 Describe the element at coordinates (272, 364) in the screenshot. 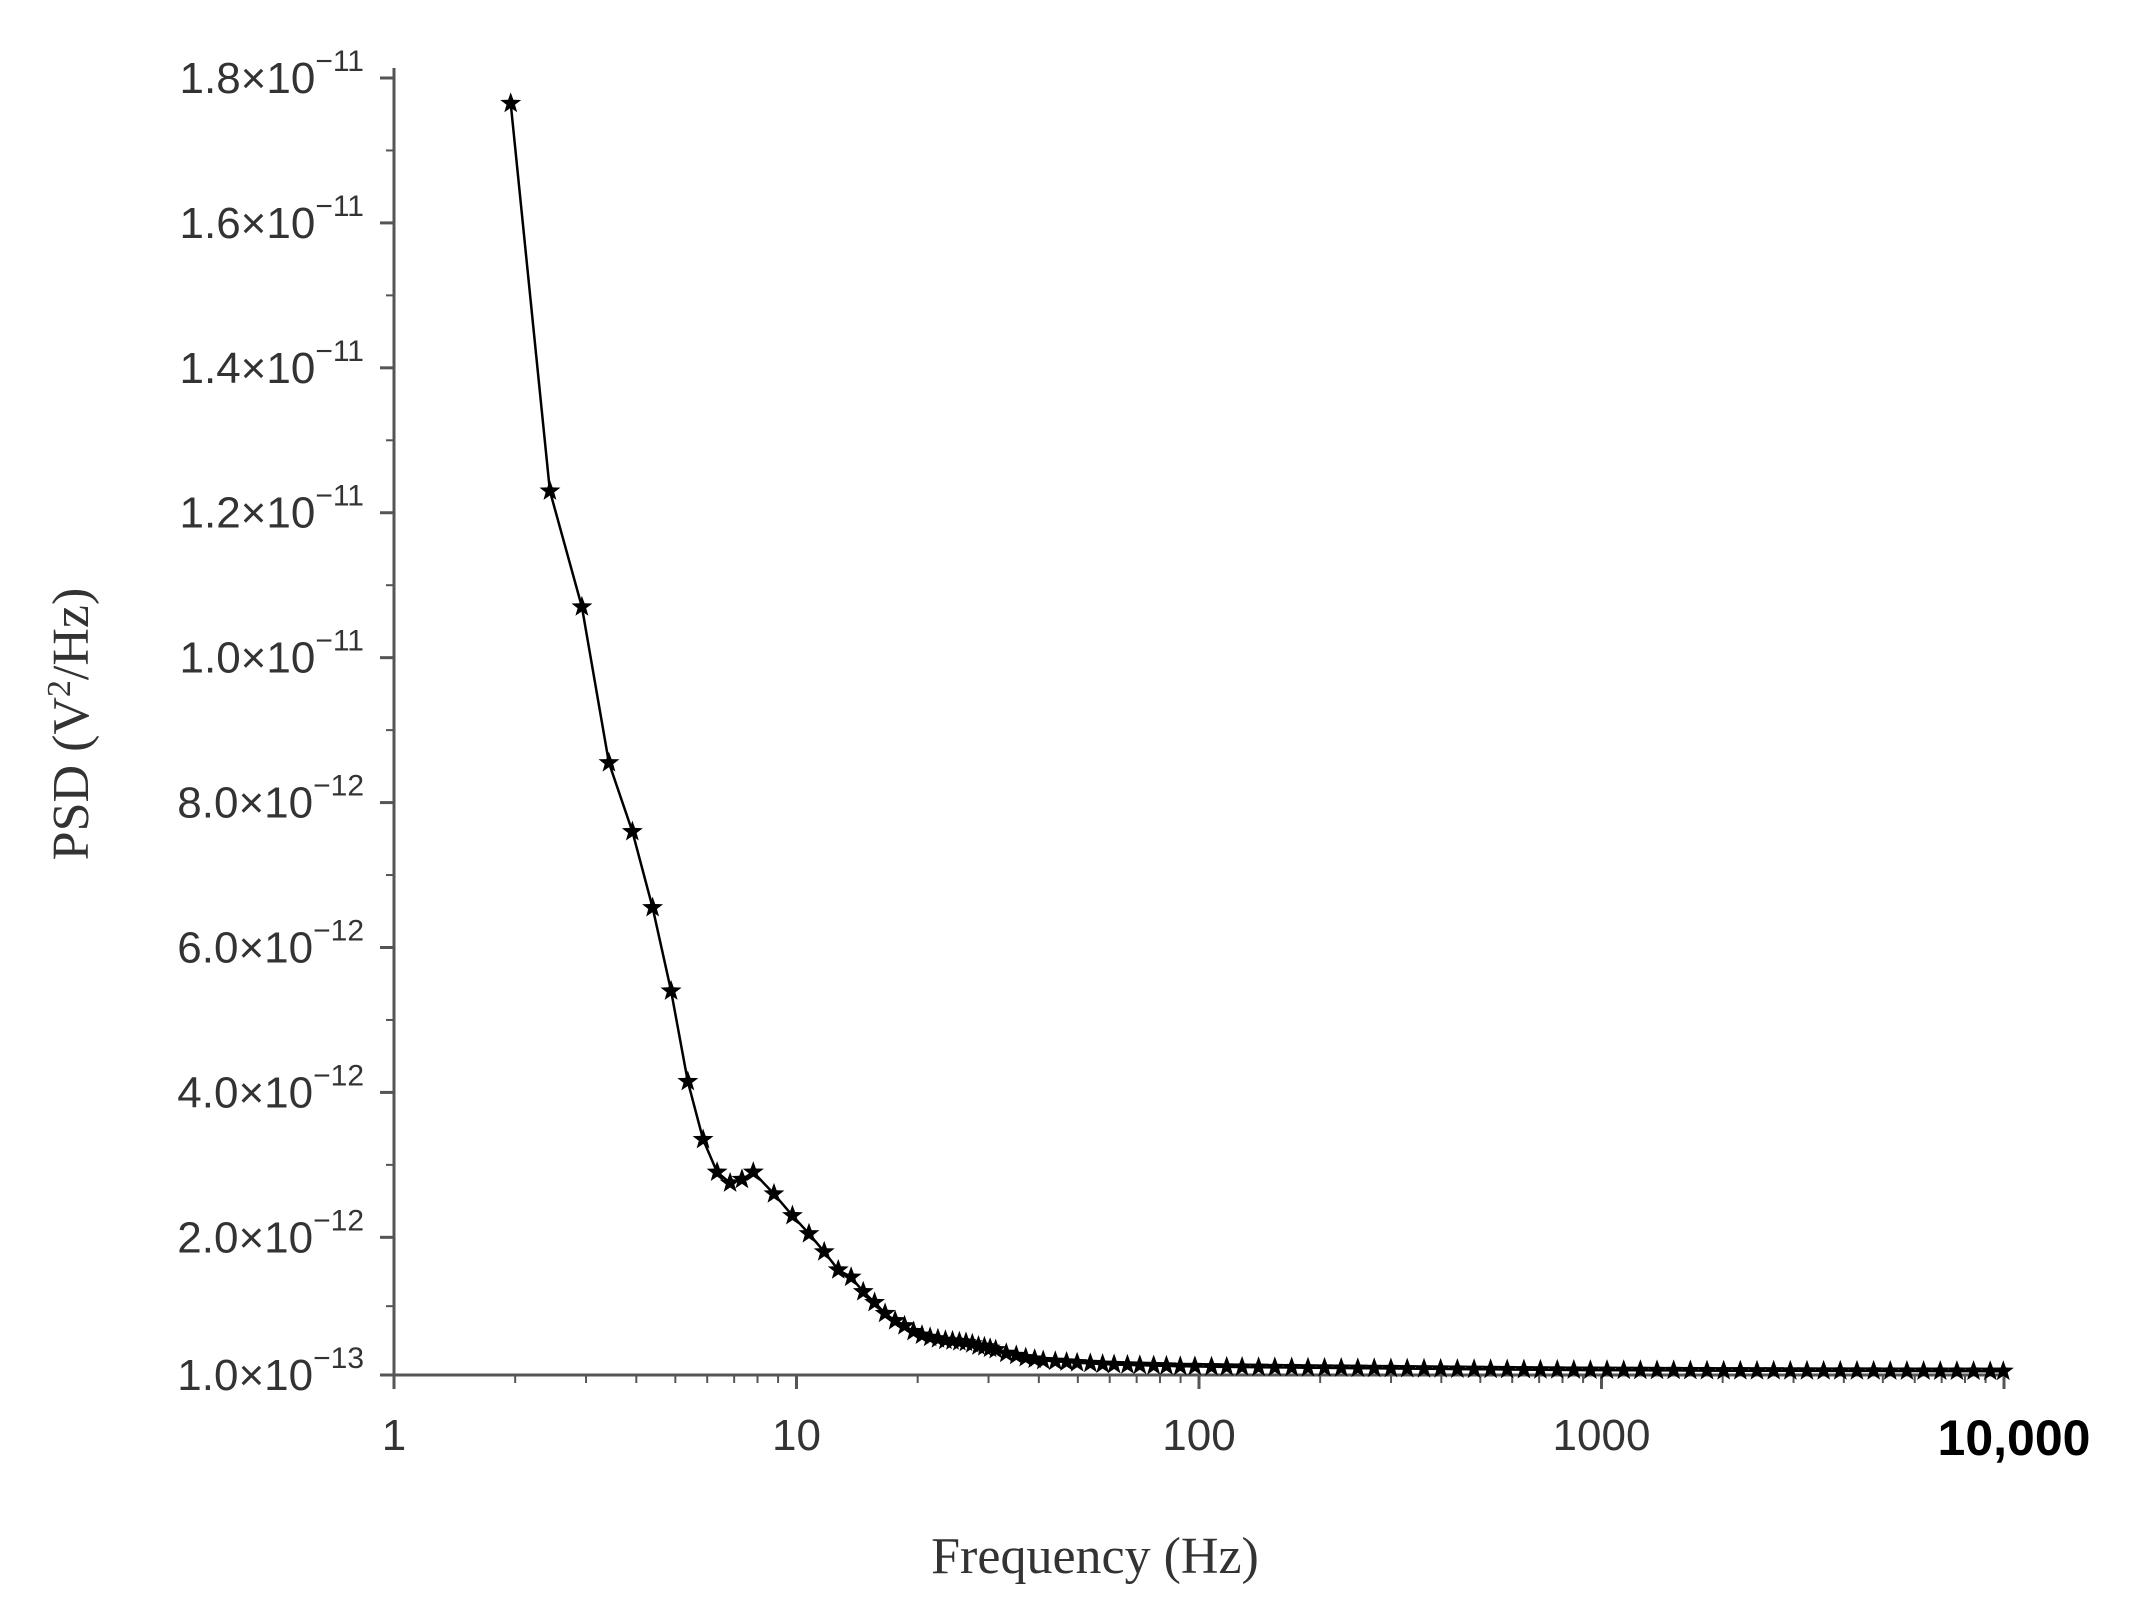

I see `y-tick-label: 1.4×10⁻¹¹` at that location.